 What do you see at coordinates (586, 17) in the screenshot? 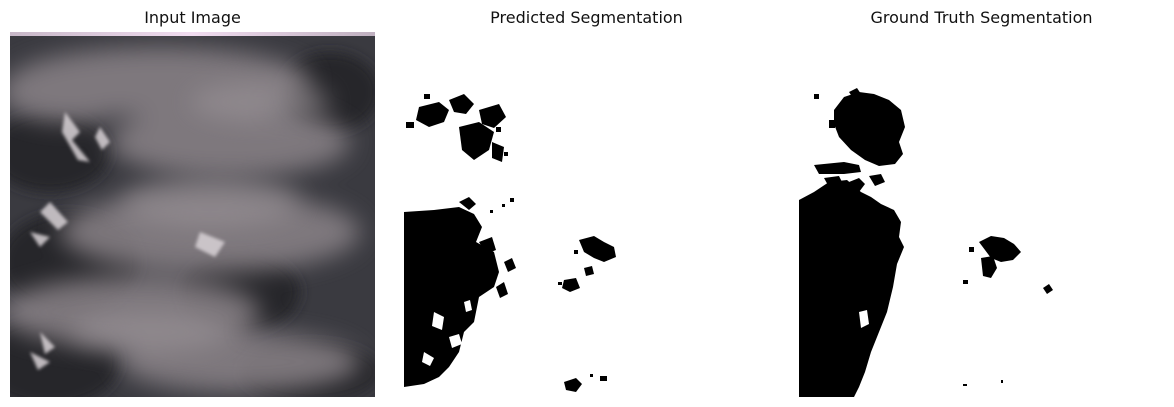
I see `predicted-segmentation-title: Predicted Segmentation` at bounding box center [586, 17].